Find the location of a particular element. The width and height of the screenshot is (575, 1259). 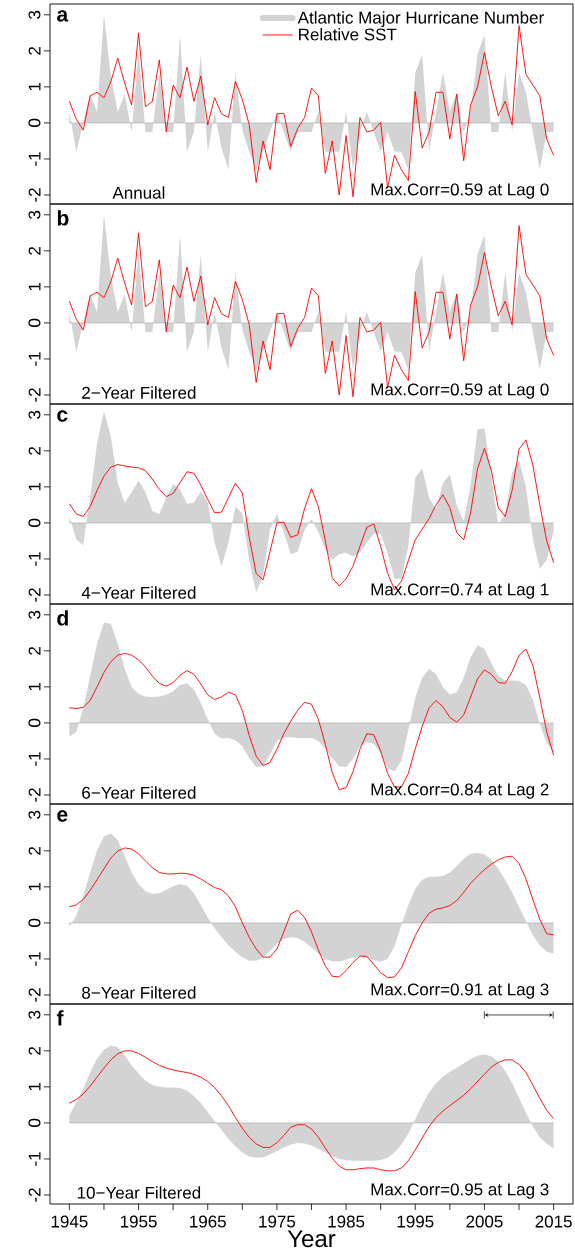

annotation: 6−Year Filtered is located at coordinates (139, 792).